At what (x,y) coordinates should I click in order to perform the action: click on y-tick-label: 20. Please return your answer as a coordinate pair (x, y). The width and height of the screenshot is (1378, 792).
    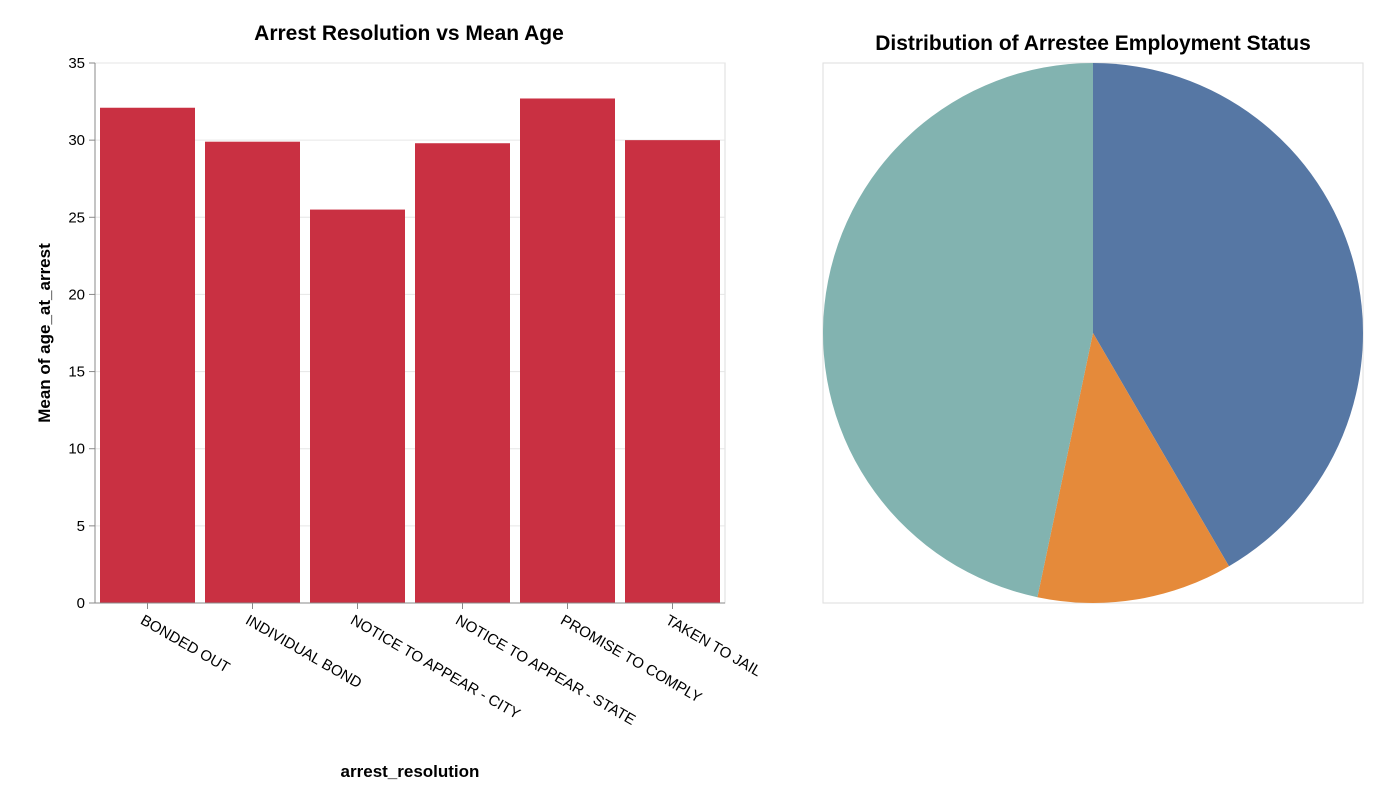
    Looking at the image, I should click on (76, 294).